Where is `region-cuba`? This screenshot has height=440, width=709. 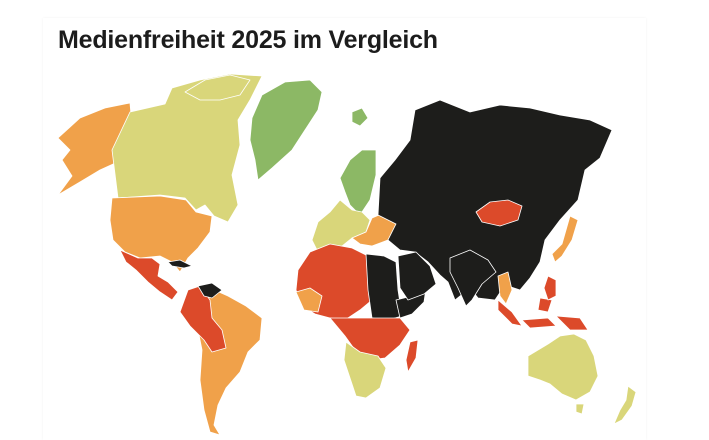 region-cuba is located at coordinates (180, 264).